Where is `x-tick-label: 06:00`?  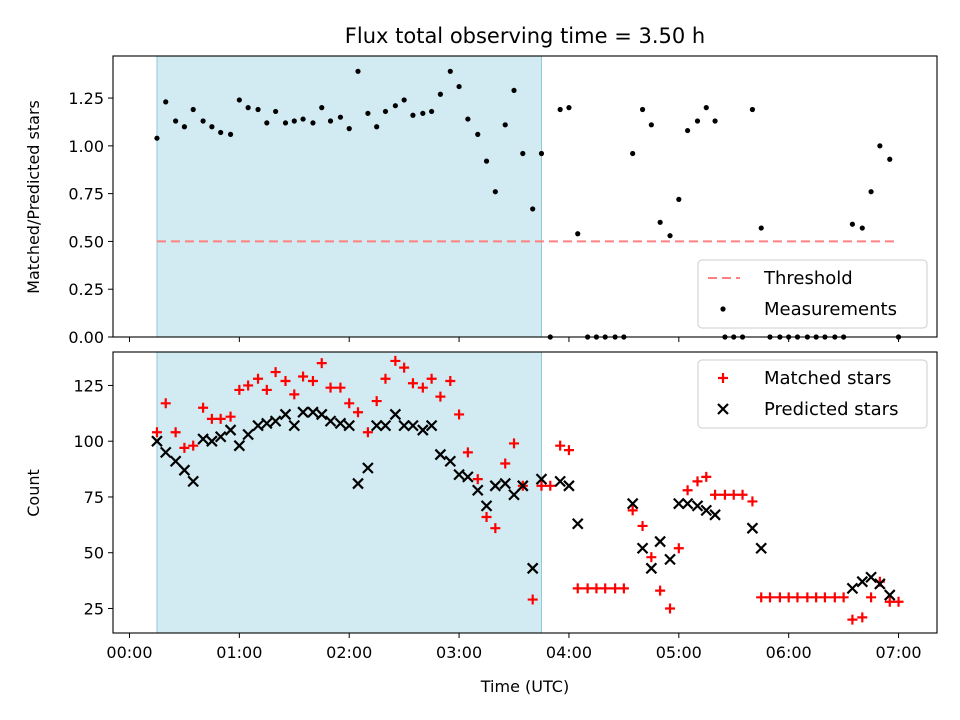
x-tick-label: 06:00 is located at coordinates (789, 652).